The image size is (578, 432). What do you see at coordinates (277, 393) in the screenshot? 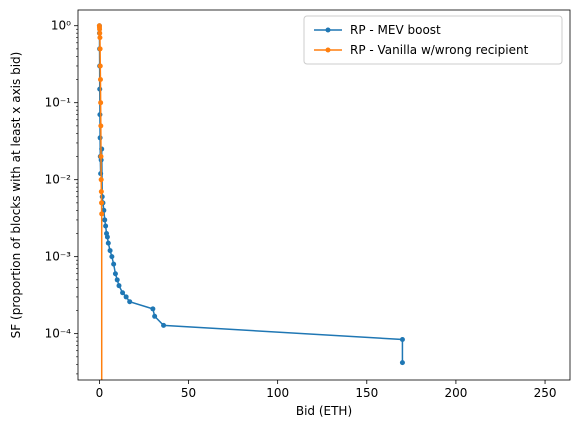
I see `x-tick-label: 100` at bounding box center [277, 393].